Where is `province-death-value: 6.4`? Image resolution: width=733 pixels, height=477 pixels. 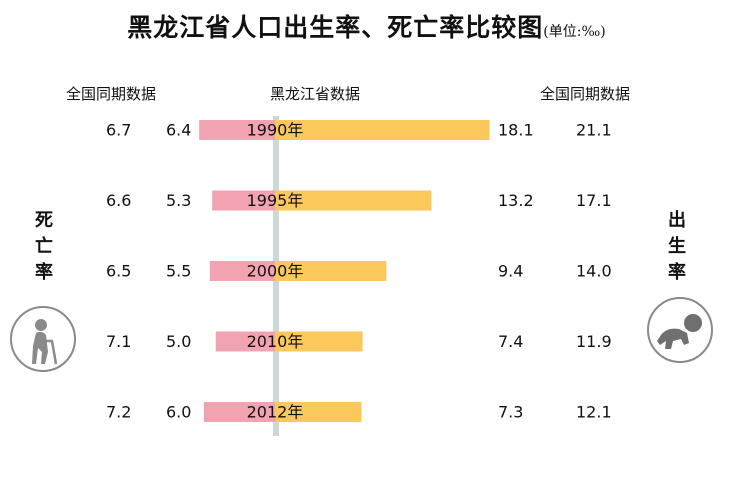 province-death-value: 6.4 is located at coordinates (178, 130).